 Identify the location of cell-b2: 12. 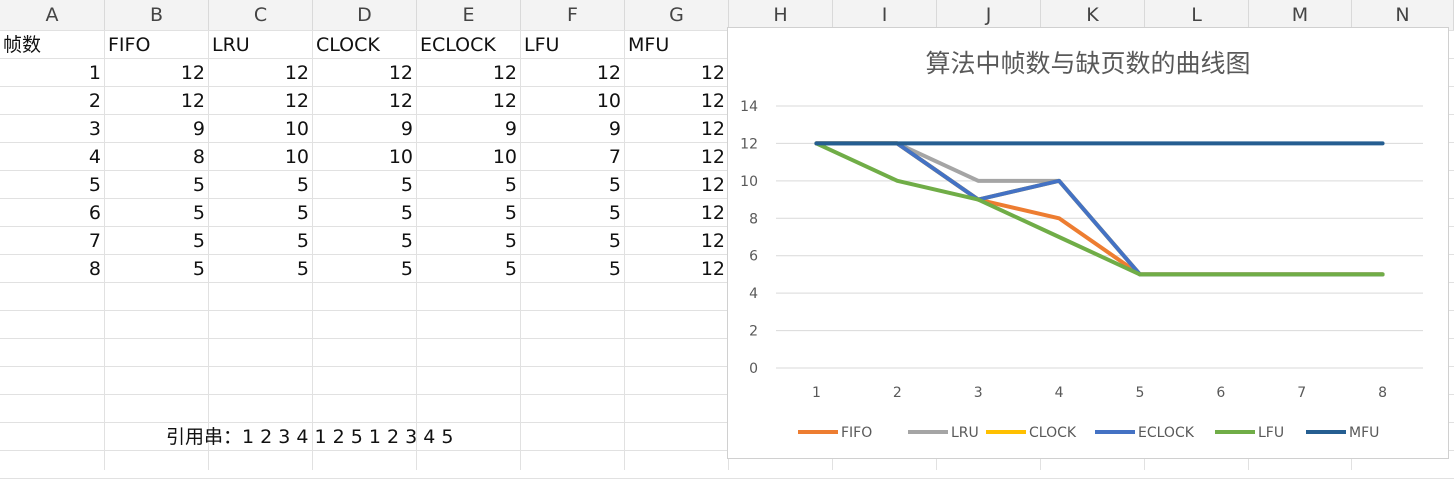
(192, 73).